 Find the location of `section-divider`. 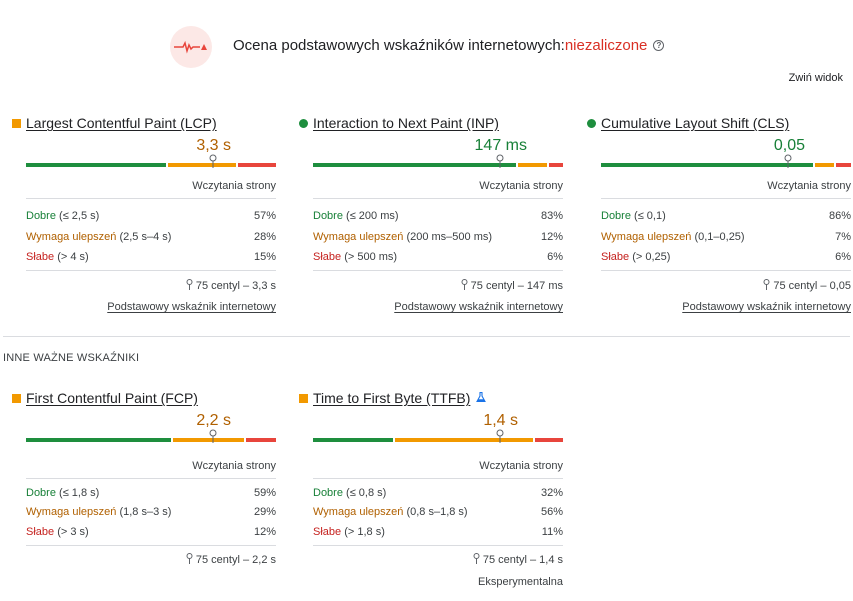

section-divider is located at coordinates (426, 336).